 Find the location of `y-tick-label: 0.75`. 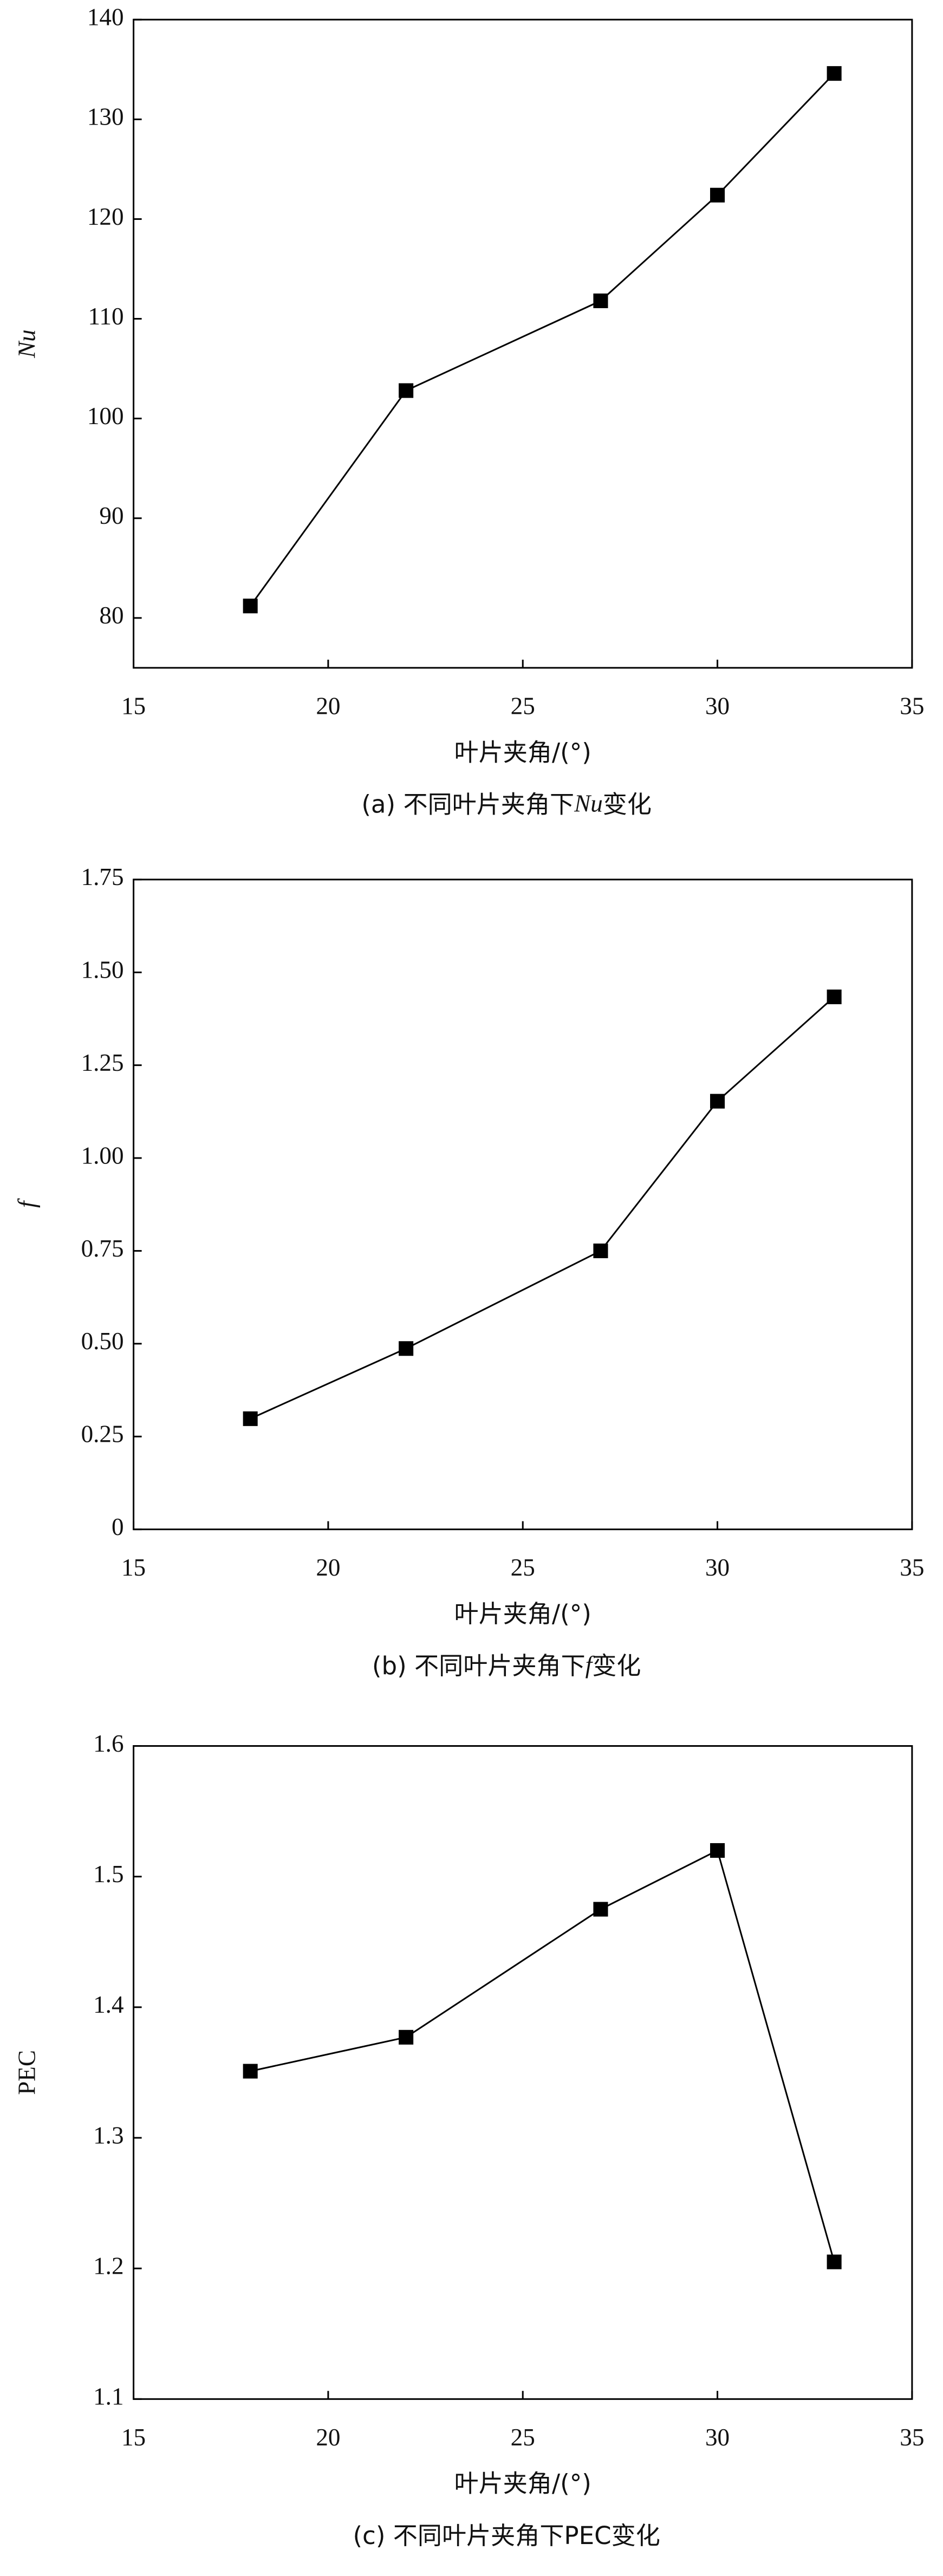

y-tick-label: 0.75 is located at coordinates (102, 1248).